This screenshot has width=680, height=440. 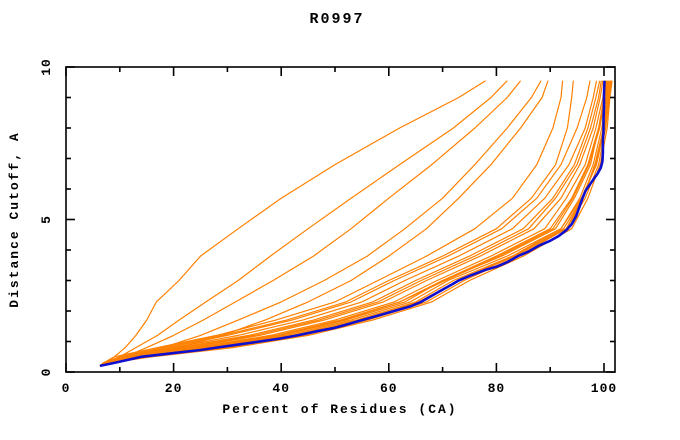 I want to click on x-tick-label: 80, so click(x=497, y=388).